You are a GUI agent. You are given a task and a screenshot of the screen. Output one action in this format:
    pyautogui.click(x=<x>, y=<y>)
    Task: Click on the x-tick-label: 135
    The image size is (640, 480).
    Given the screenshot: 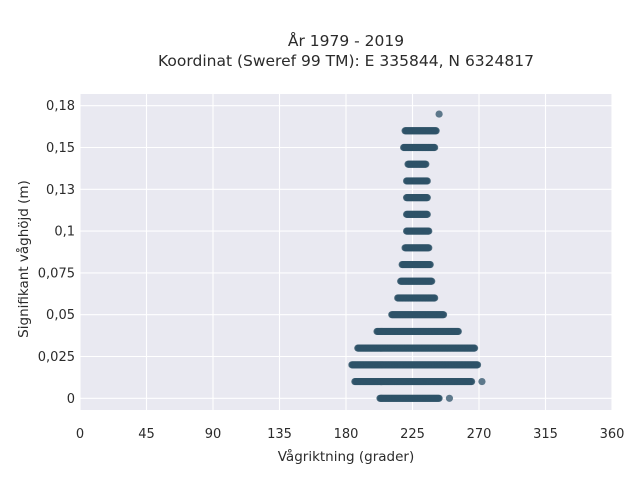 What is the action you would take?
    pyautogui.click(x=279, y=434)
    